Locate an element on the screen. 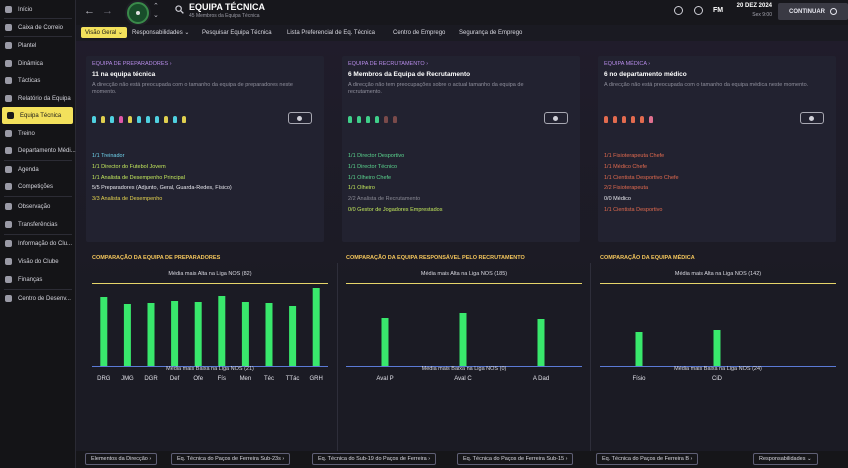 This screenshot has width=848, height=468. club-badge is located at coordinates (138, 13).